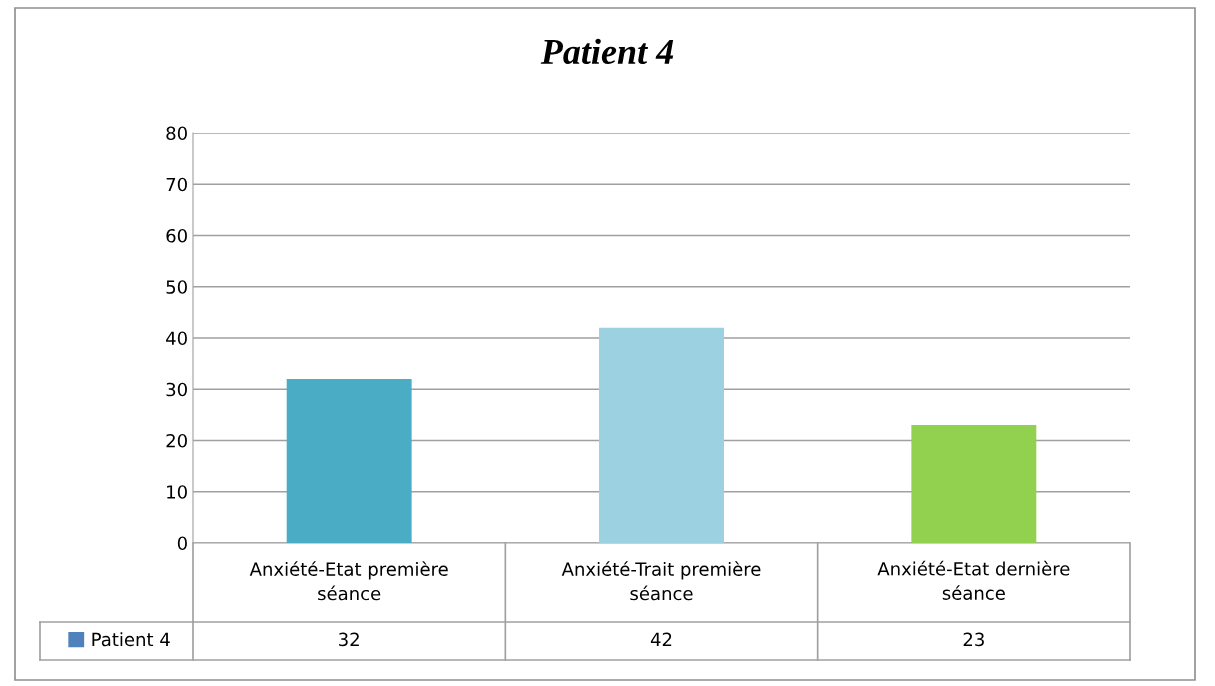 The height and width of the screenshot is (686, 1215). What do you see at coordinates (177, 492) in the screenshot?
I see `y-tick-label: 10` at bounding box center [177, 492].